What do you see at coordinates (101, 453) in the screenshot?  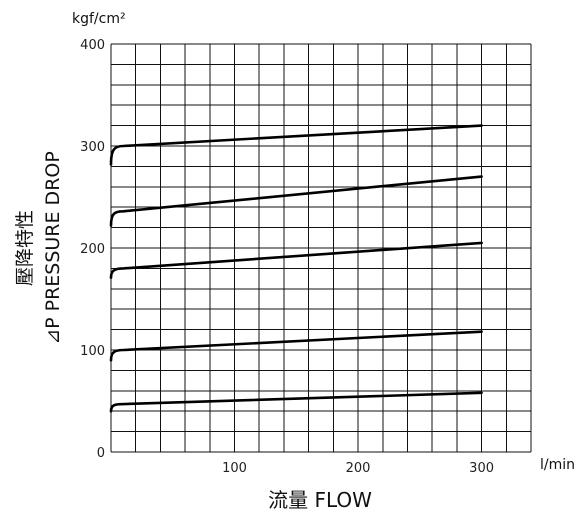 I see `y-tick-label: 0` at bounding box center [101, 453].